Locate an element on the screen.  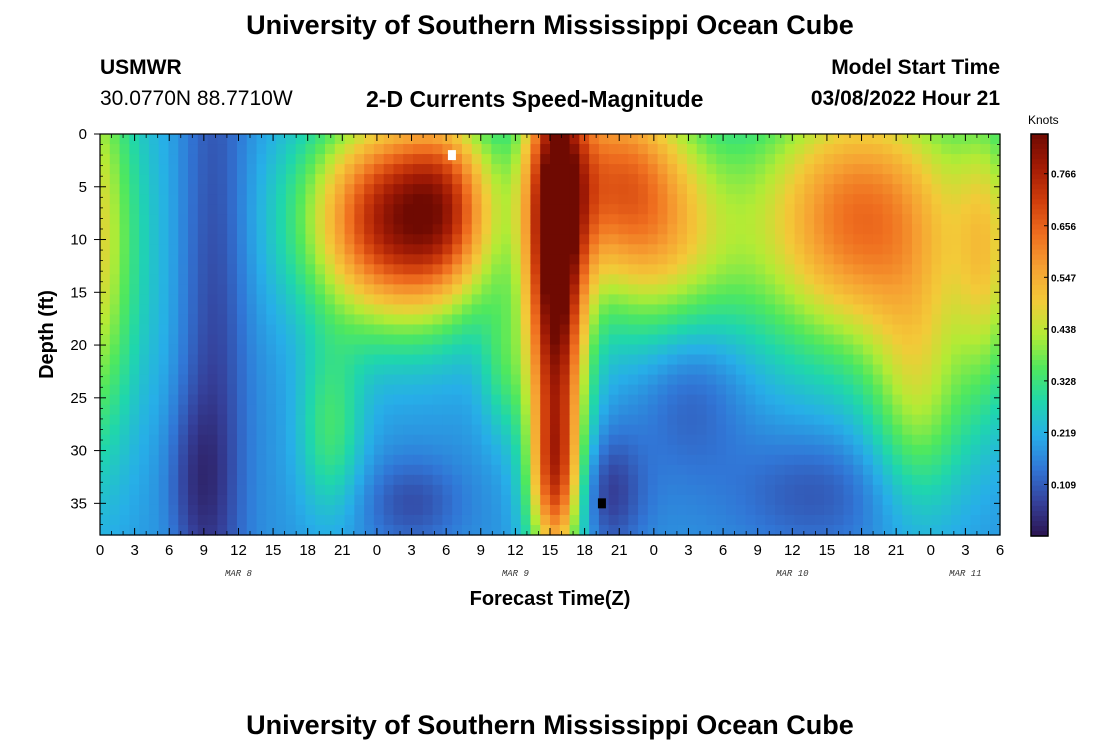
x-tick-label: 9 is located at coordinates (758, 550).